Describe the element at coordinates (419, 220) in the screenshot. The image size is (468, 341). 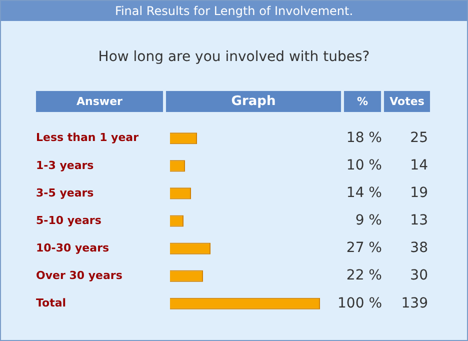
I see `text: 13` at that location.